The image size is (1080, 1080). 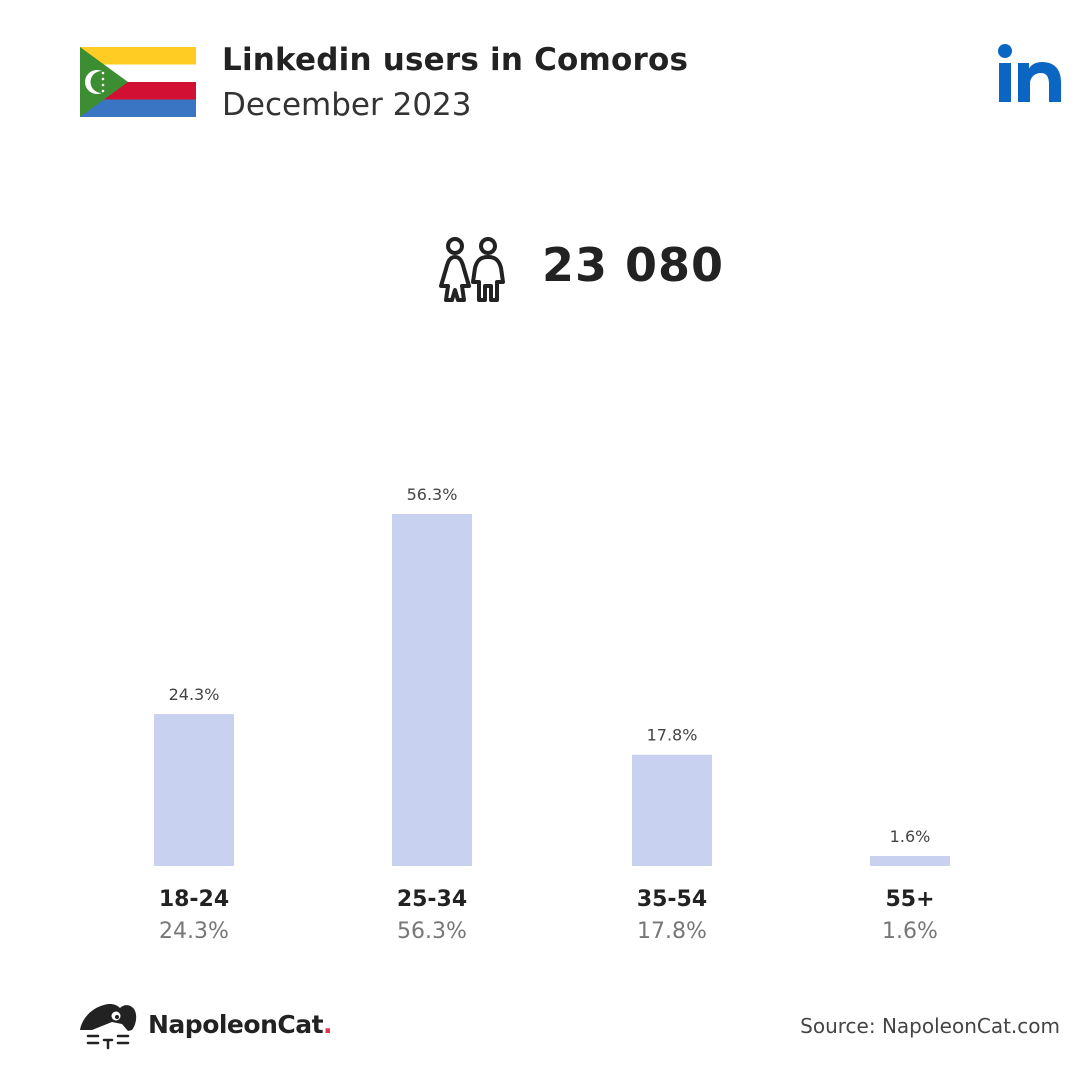 I want to click on page-subtitle: December 2023, so click(x=347, y=105).